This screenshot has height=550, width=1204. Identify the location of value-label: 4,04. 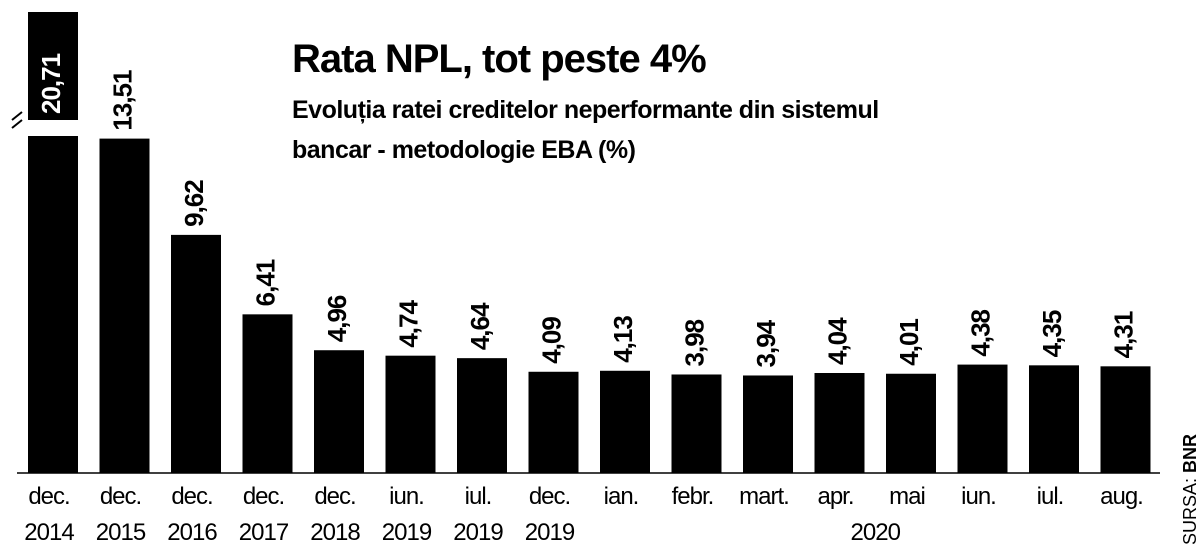
(837, 341).